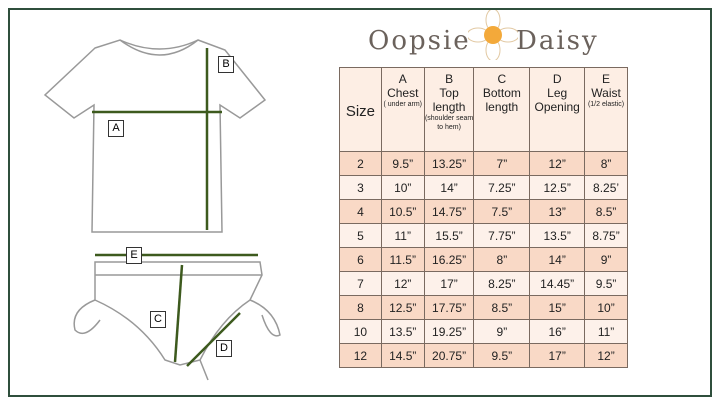 The image size is (720, 405). What do you see at coordinates (449, 331) in the screenshot?
I see `cell: 19.25”` at bounding box center [449, 331].